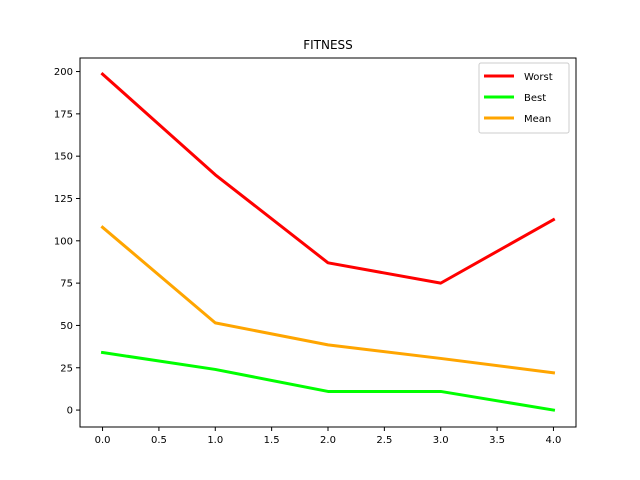  What do you see at coordinates (103, 440) in the screenshot?
I see `x-tick-label: 0.0` at bounding box center [103, 440].